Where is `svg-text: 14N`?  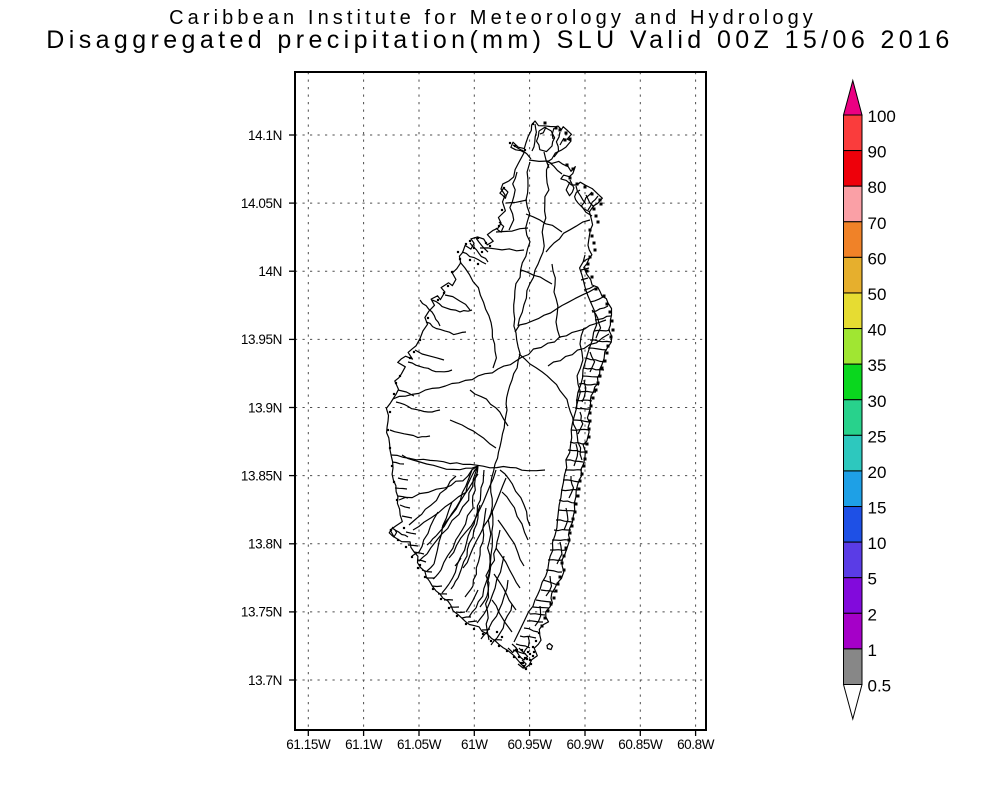
svg-text: 14N is located at coordinates (270, 271).